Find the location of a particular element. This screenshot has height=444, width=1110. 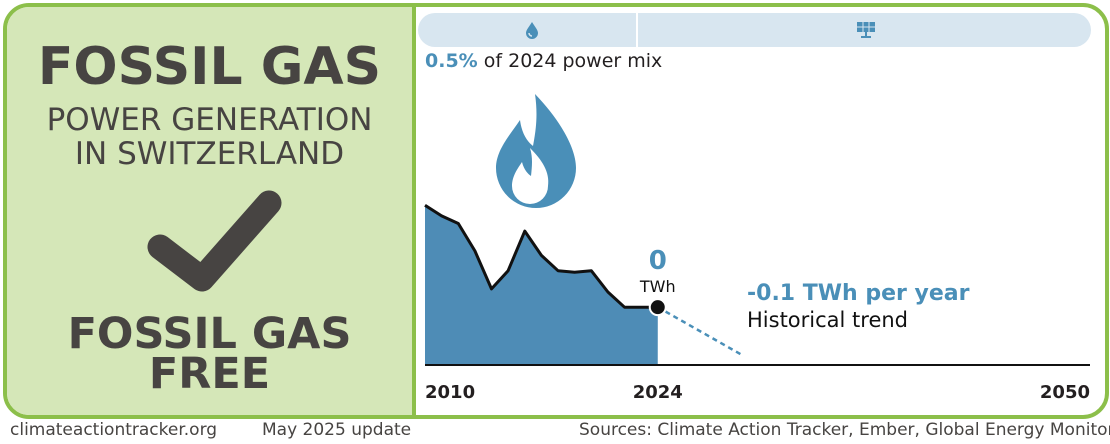

generation-line is located at coordinates (541, 256).